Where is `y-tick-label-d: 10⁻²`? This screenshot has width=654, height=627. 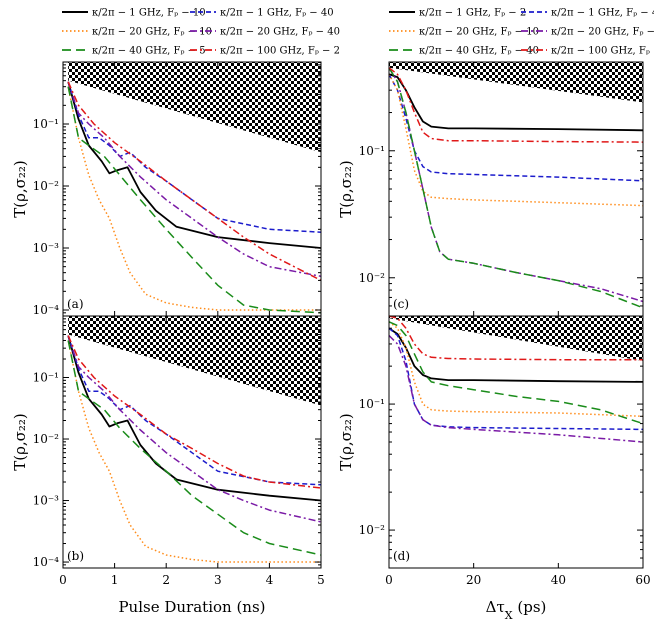 y-tick-label-d: 10⁻² is located at coordinates (372, 530).